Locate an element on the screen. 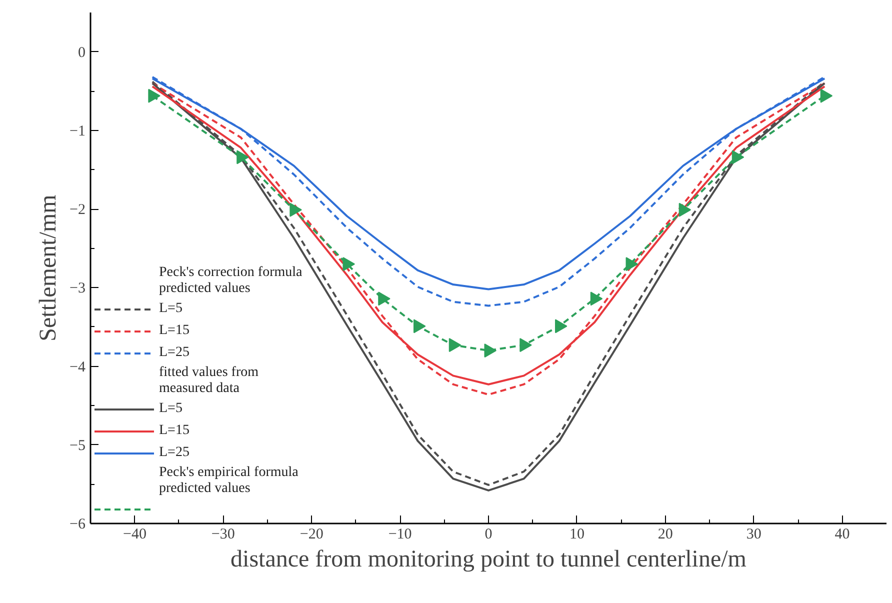 The width and height of the screenshot is (892, 603). y-tick-label: −4 is located at coordinates (78, 367).